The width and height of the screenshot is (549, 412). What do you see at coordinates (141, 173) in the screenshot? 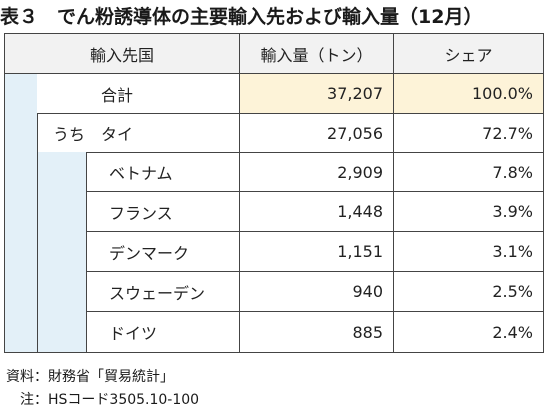
I see `country-name: ベトナム` at bounding box center [141, 173].